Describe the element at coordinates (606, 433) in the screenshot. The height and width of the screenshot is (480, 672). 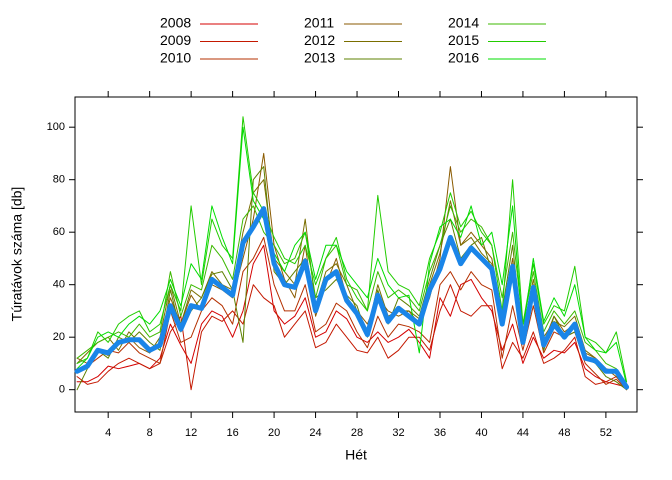
I see `x-tick-label: 52` at that location.